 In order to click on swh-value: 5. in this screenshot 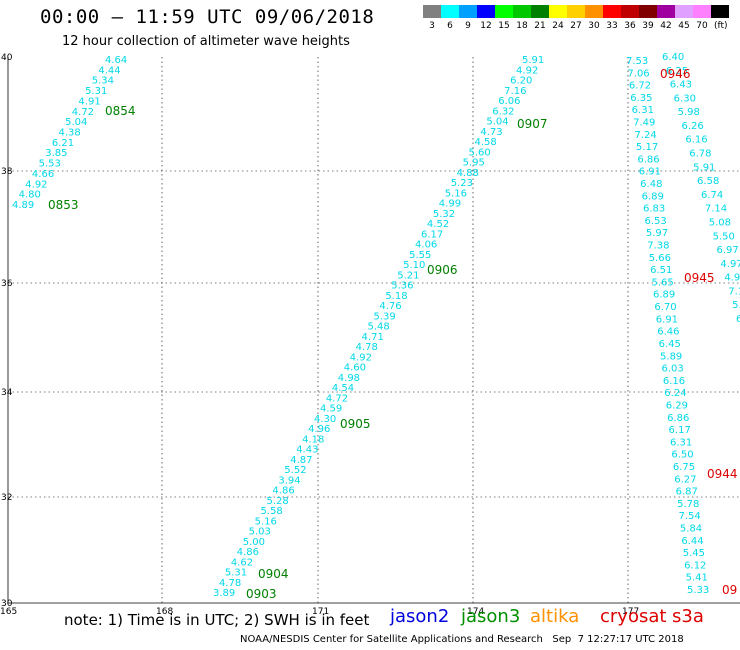, I will do `click(736, 305)`.